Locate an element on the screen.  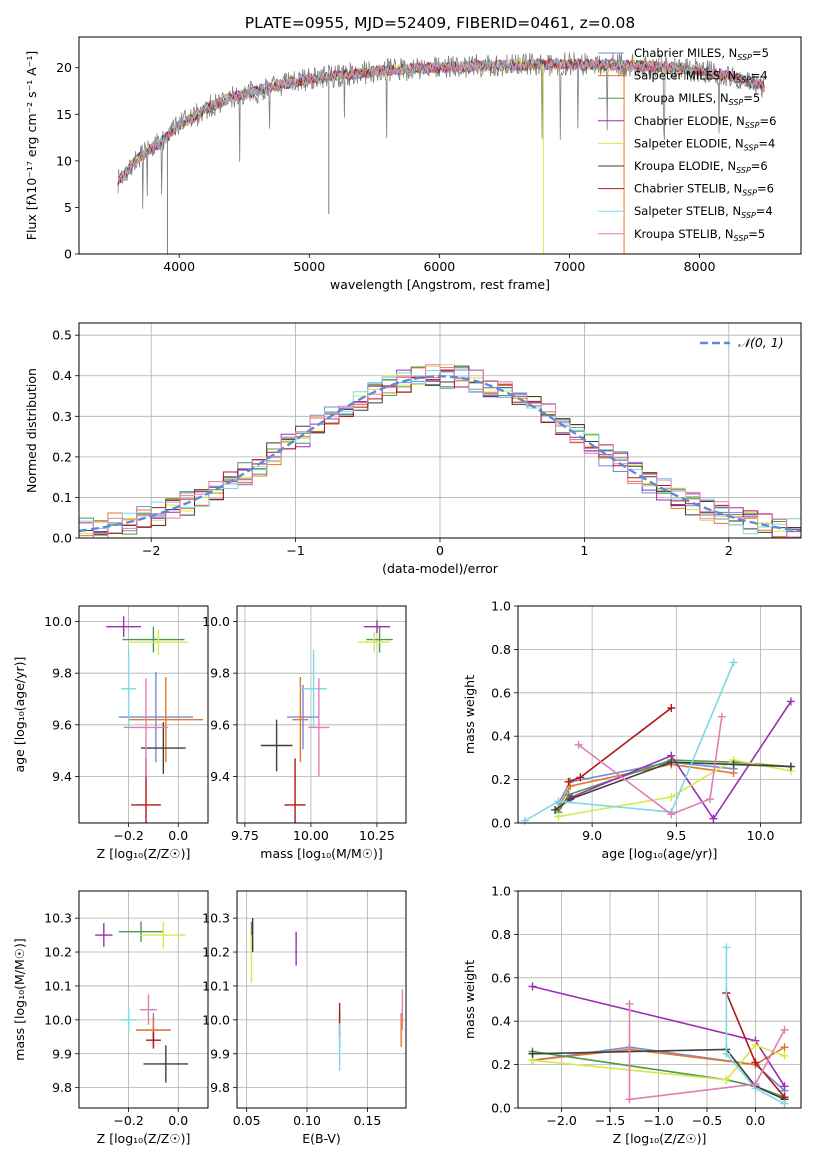
y-tick-label: 10.1 is located at coordinates (58, 985).